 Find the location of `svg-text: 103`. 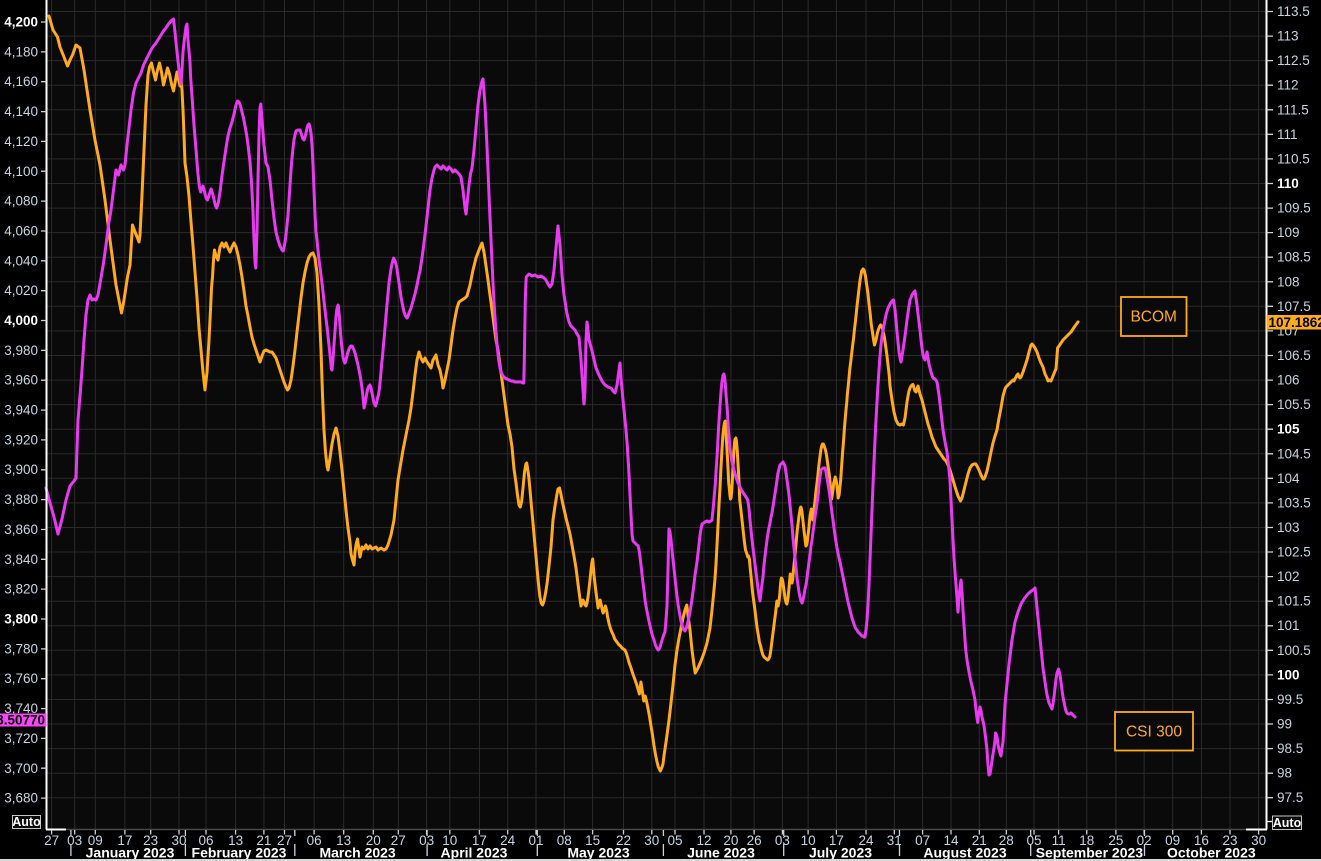

svg-text: 103 is located at coordinates (1288, 527).